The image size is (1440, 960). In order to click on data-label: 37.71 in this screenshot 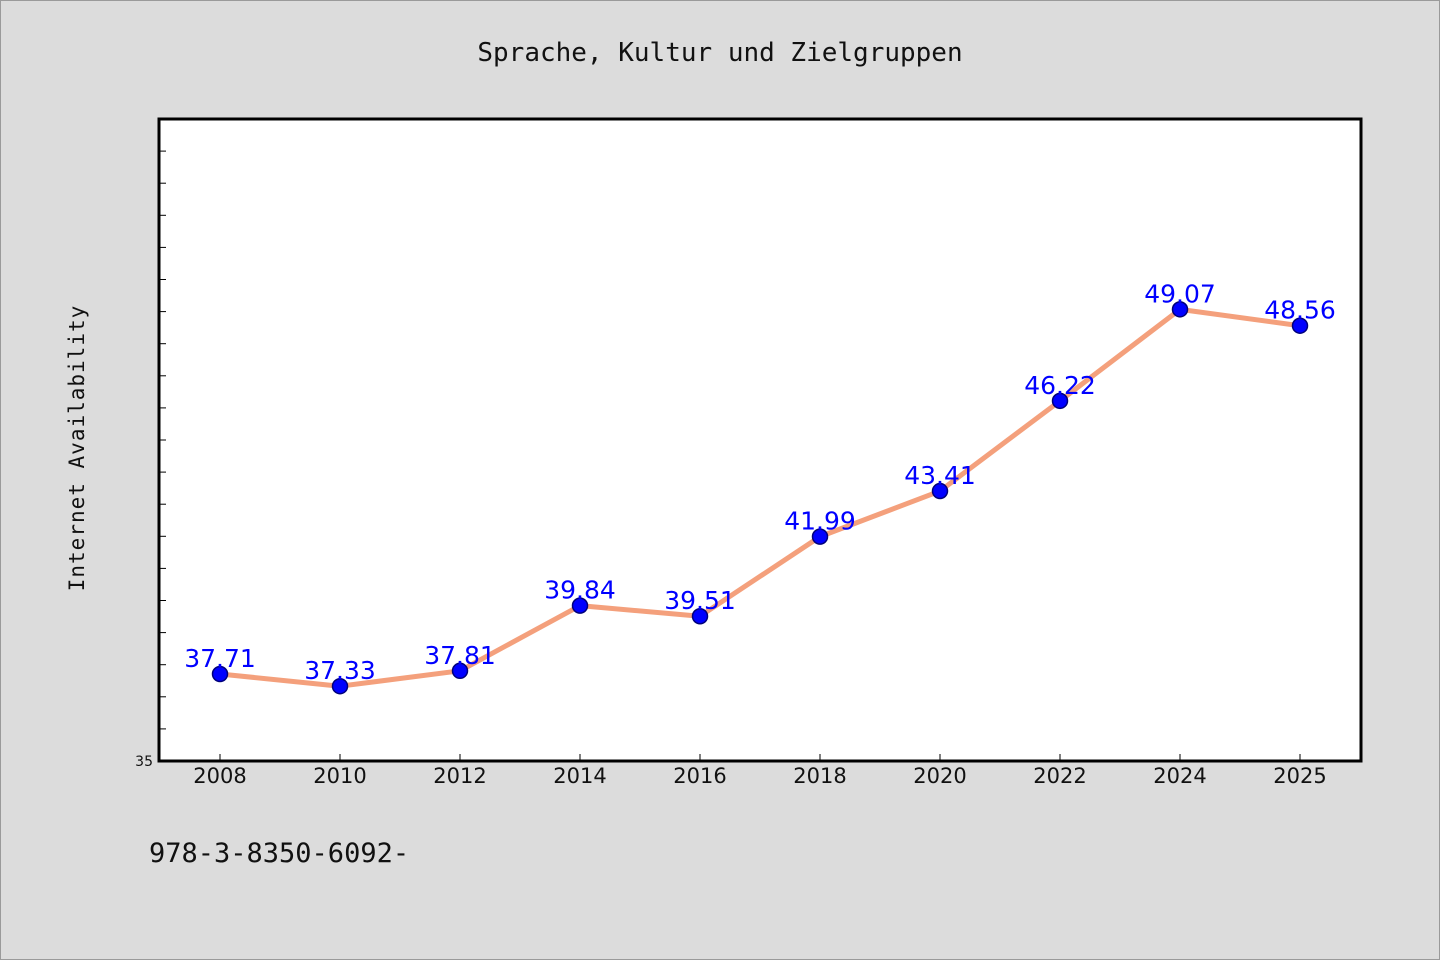, I will do `click(220, 658)`.